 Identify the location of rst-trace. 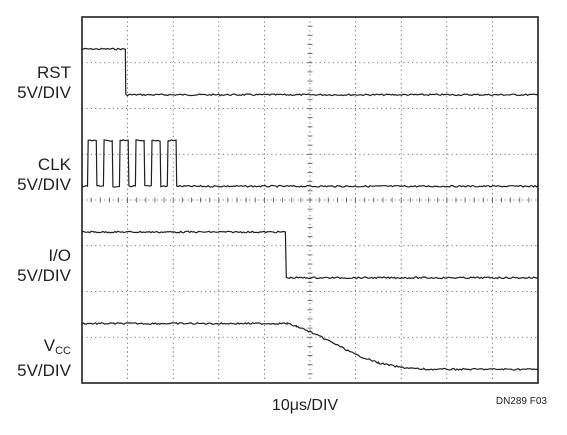
(310, 72).